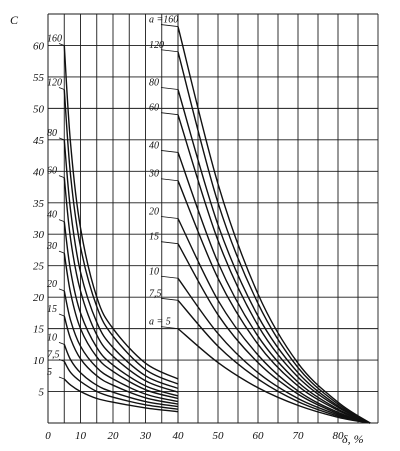 This screenshot has height=451, width=400. Describe the element at coordinates (39, 298) in the screenshot. I see `y-tick-label: 20` at that location.